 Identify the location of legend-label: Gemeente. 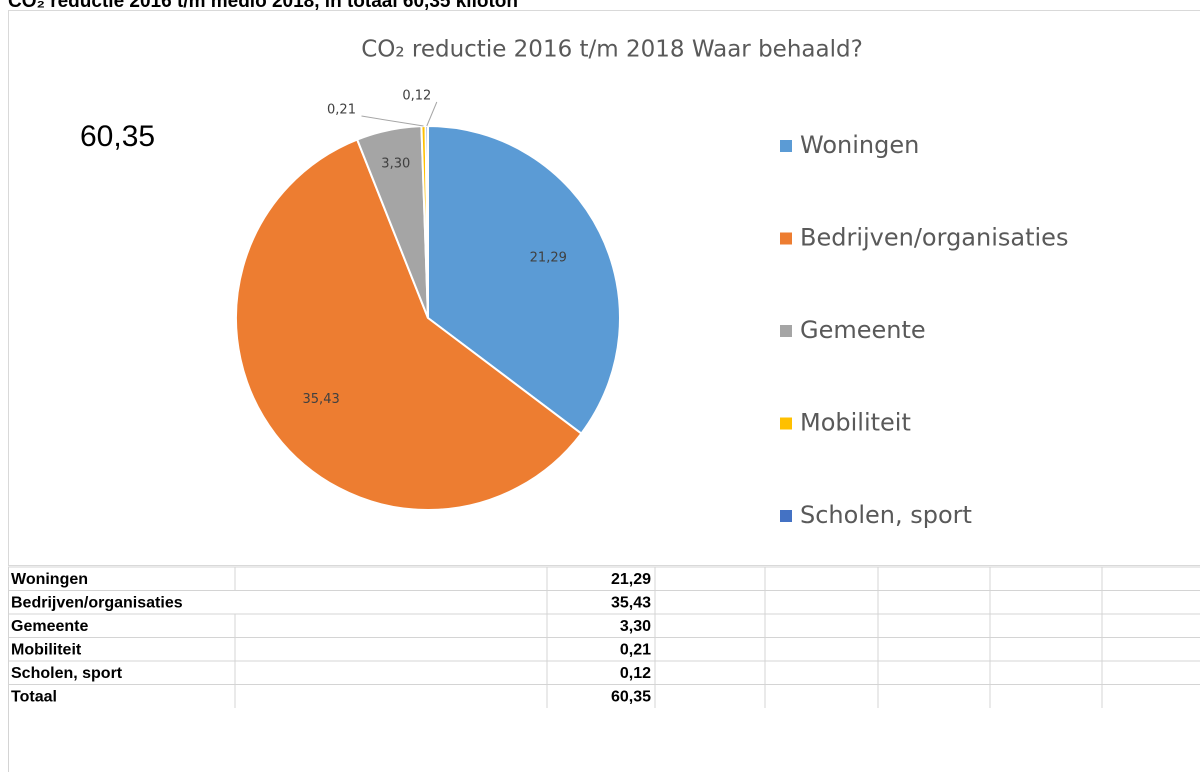
(863, 330).